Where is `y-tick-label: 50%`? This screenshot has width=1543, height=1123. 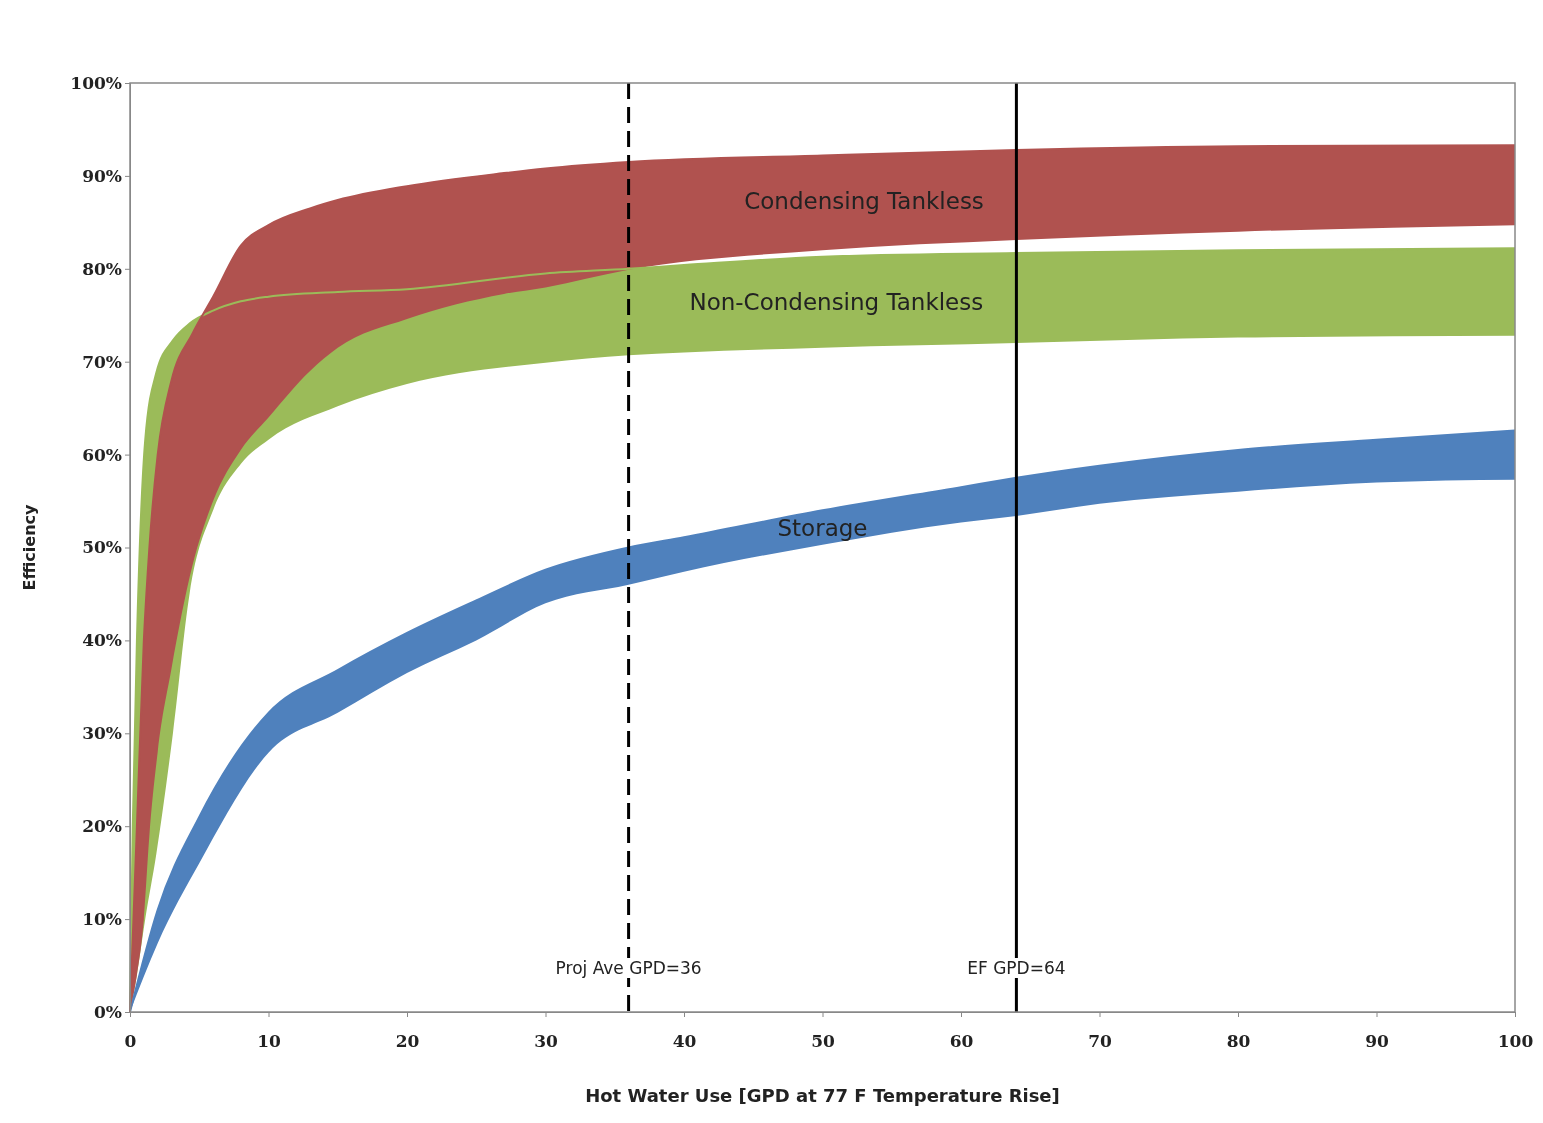 y-tick-label: 50% is located at coordinates (102, 547).